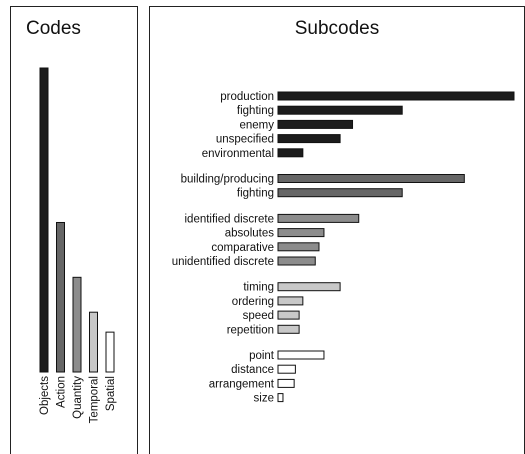  I want to click on code-label-temporal: Temporal, so click(95, 399).